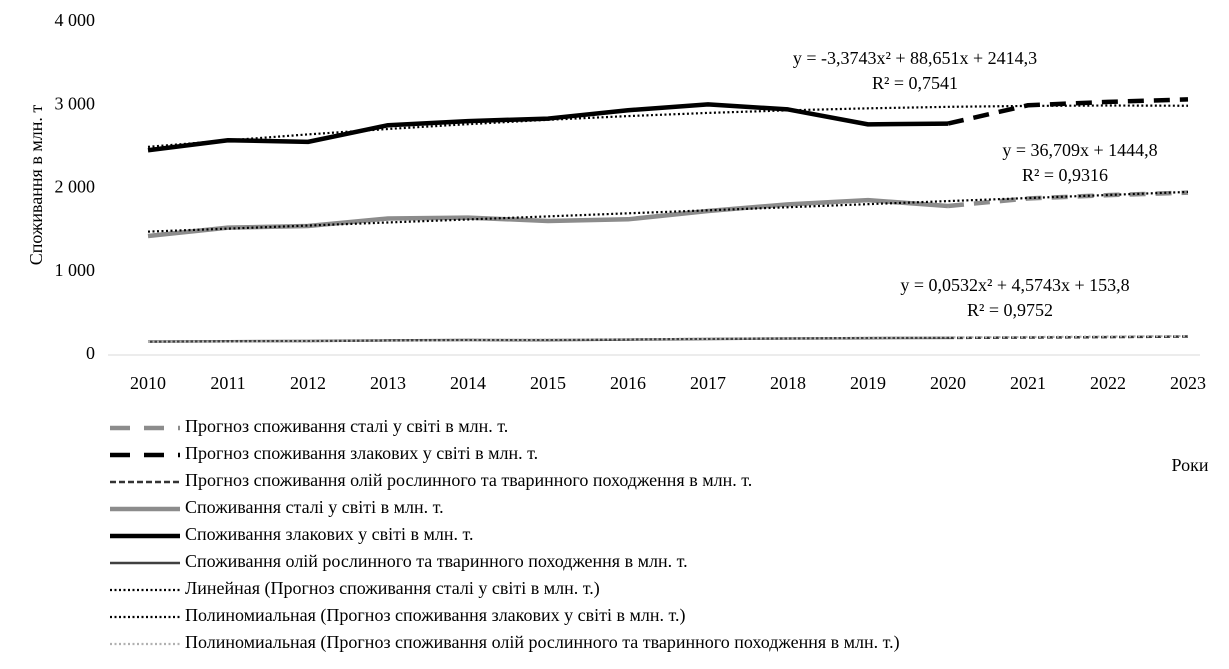 The height and width of the screenshot is (669, 1229). Describe the element at coordinates (1014, 285) in the screenshot. I see `trend-equation: y = 0,0532x² + 4,5743x + 153,8` at that location.